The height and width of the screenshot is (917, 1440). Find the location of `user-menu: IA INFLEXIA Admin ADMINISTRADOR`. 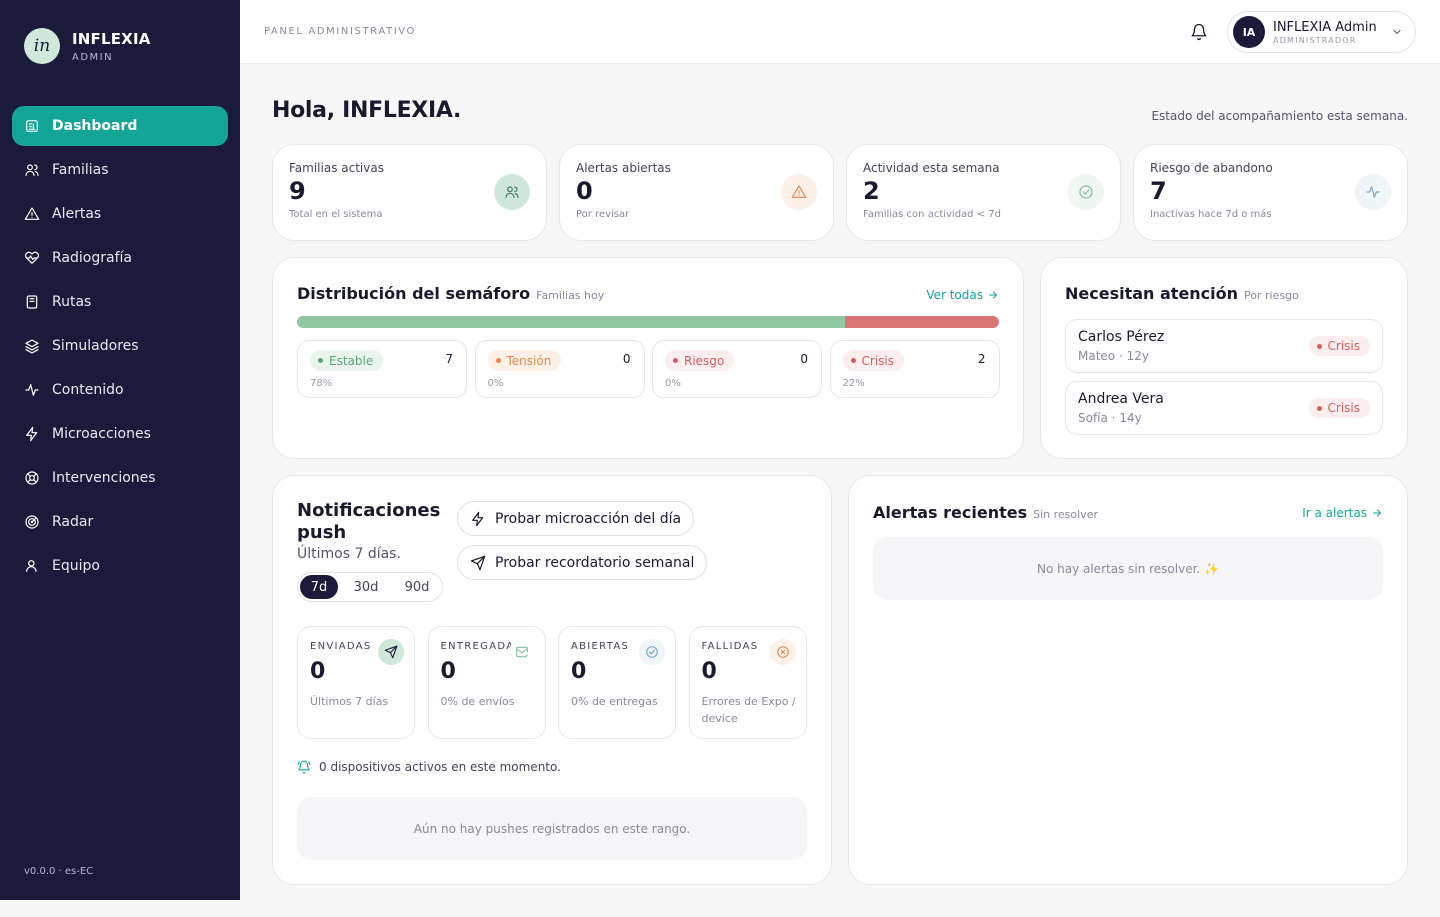

user-menu: IA INFLEXIA Admin ADMINISTRADOR is located at coordinates (1321, 32).